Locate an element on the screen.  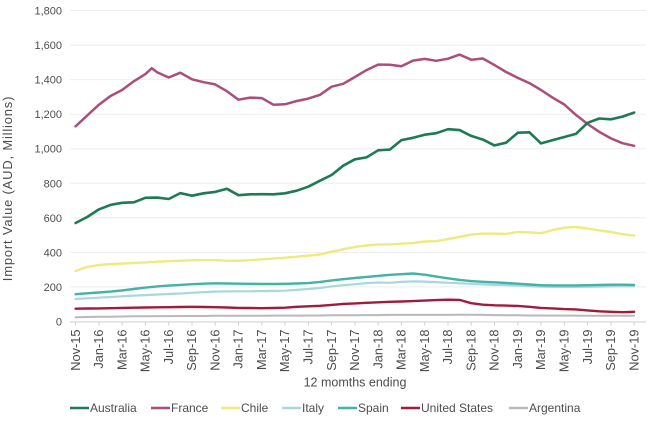
svg-text: Jan-18 is located at coordinates (377, 349).